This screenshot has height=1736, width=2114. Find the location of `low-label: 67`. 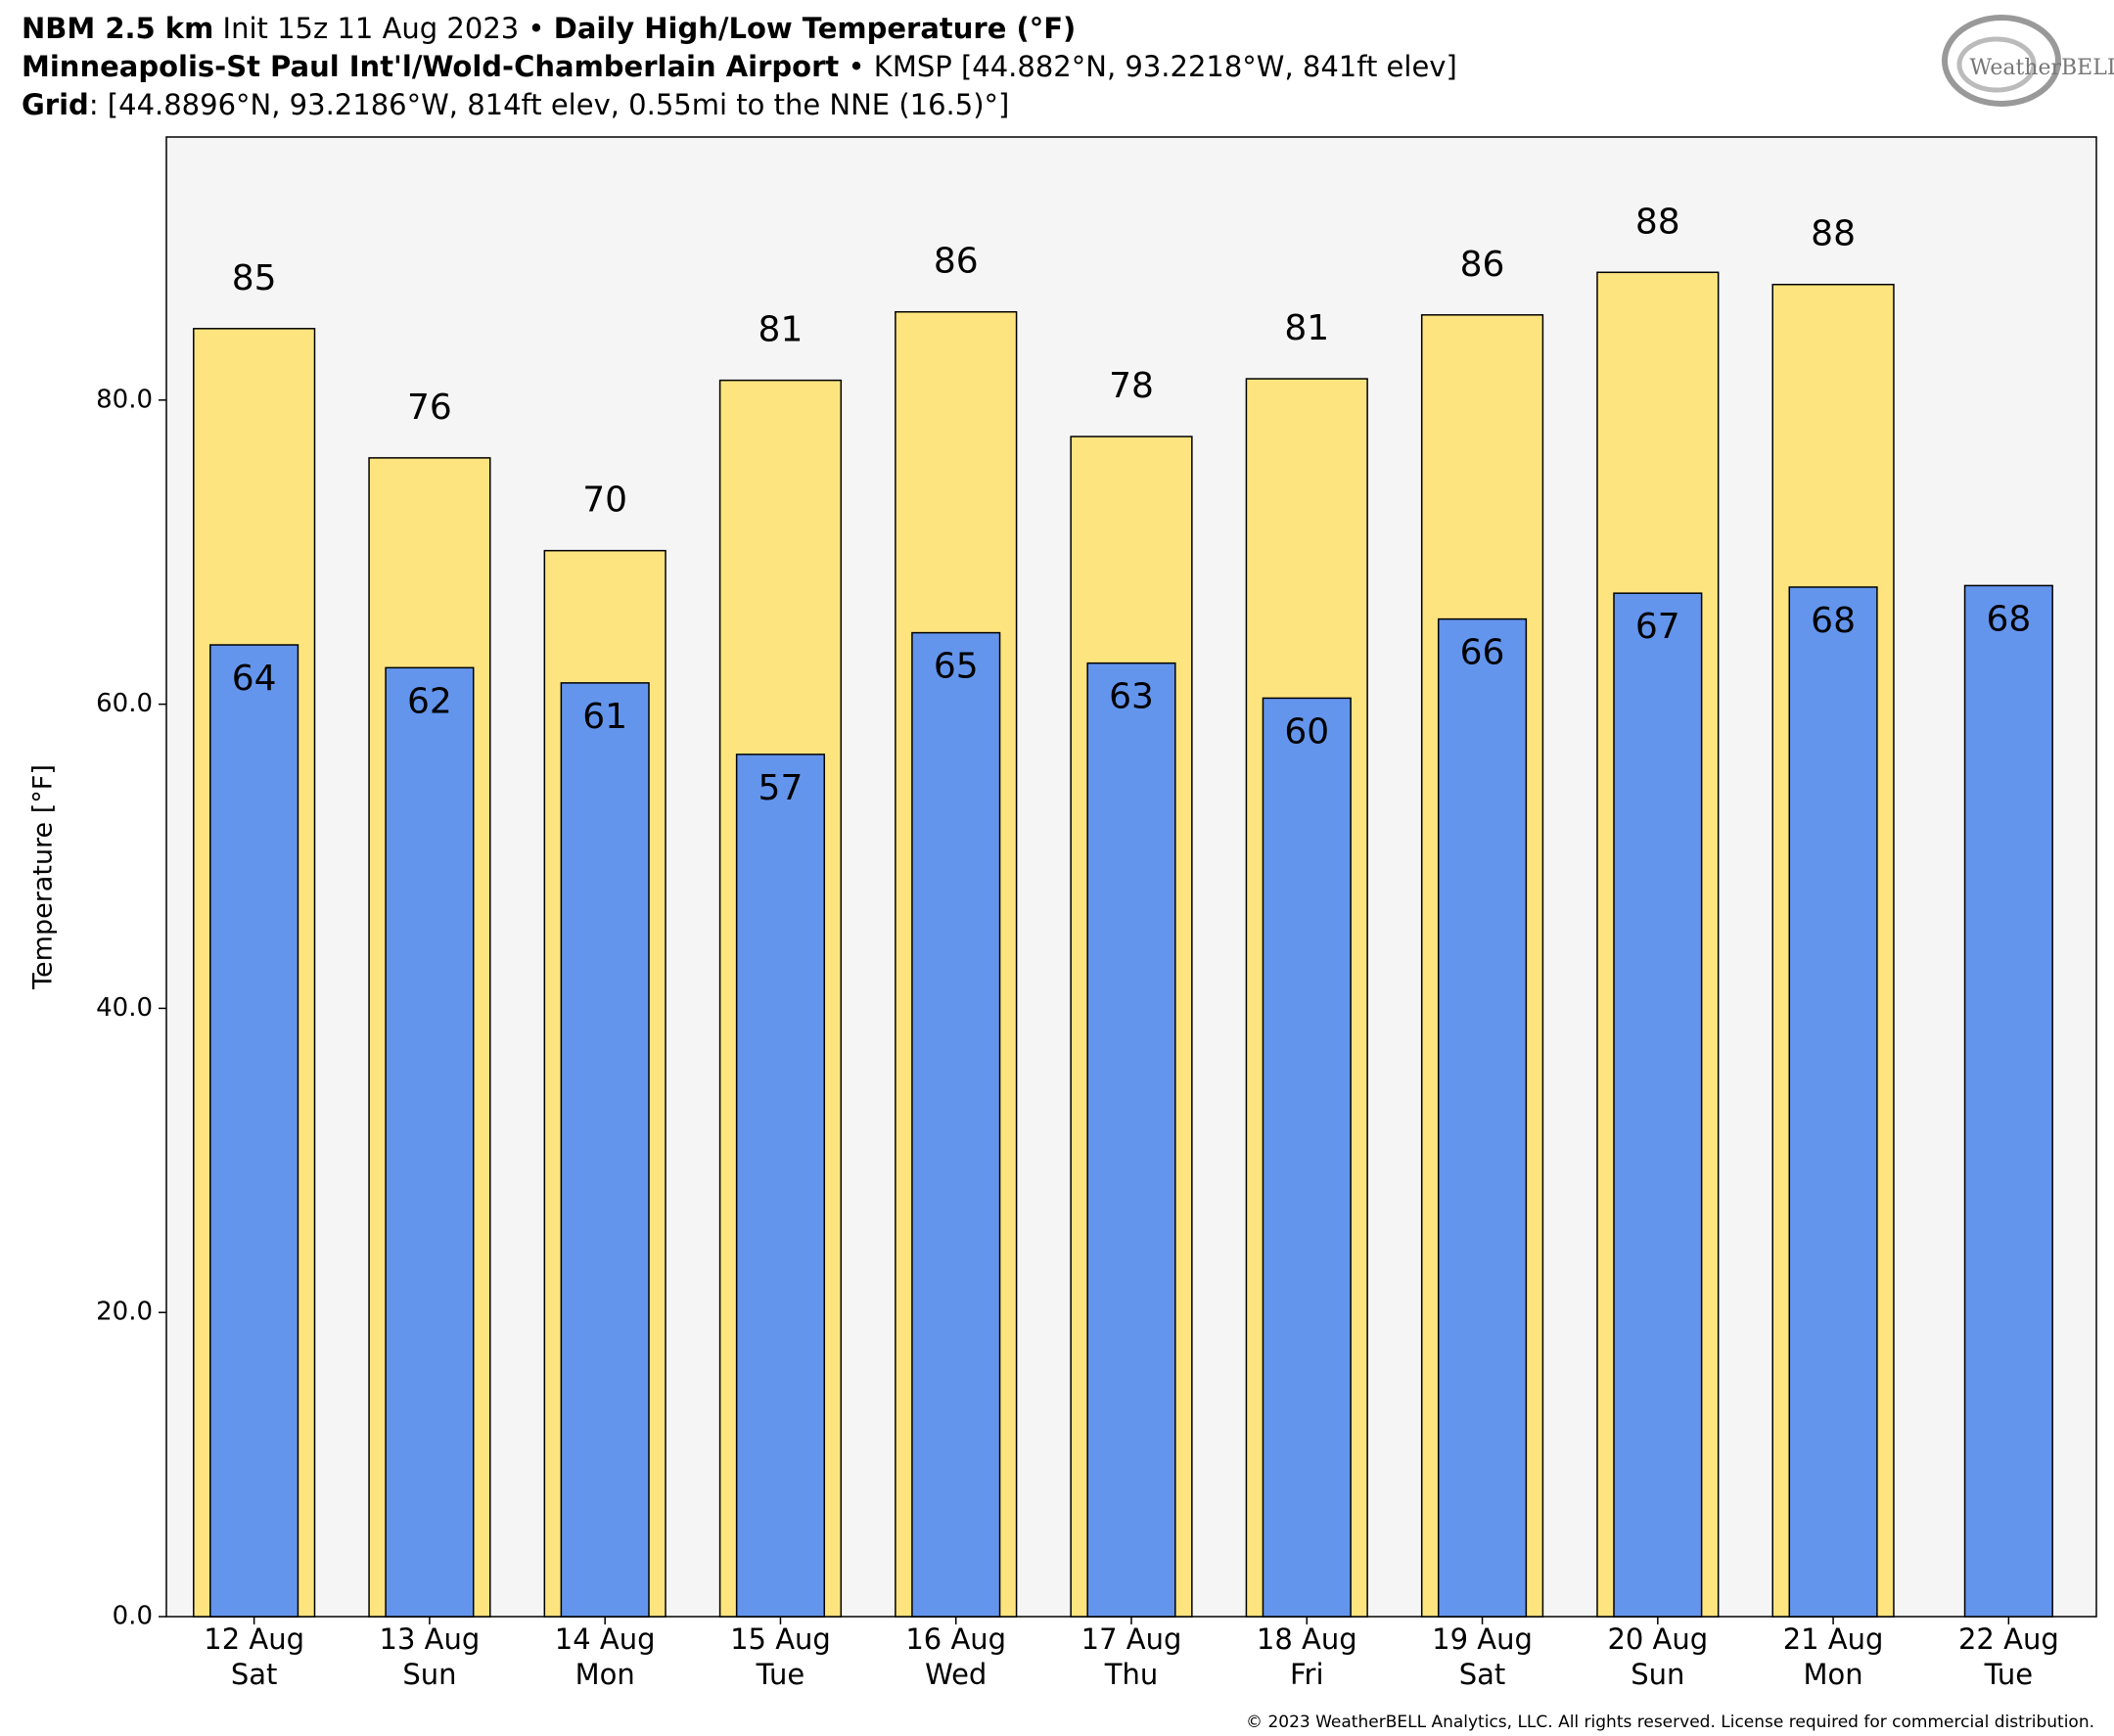

low-label: 67 is located at coordinates (1658, 627).